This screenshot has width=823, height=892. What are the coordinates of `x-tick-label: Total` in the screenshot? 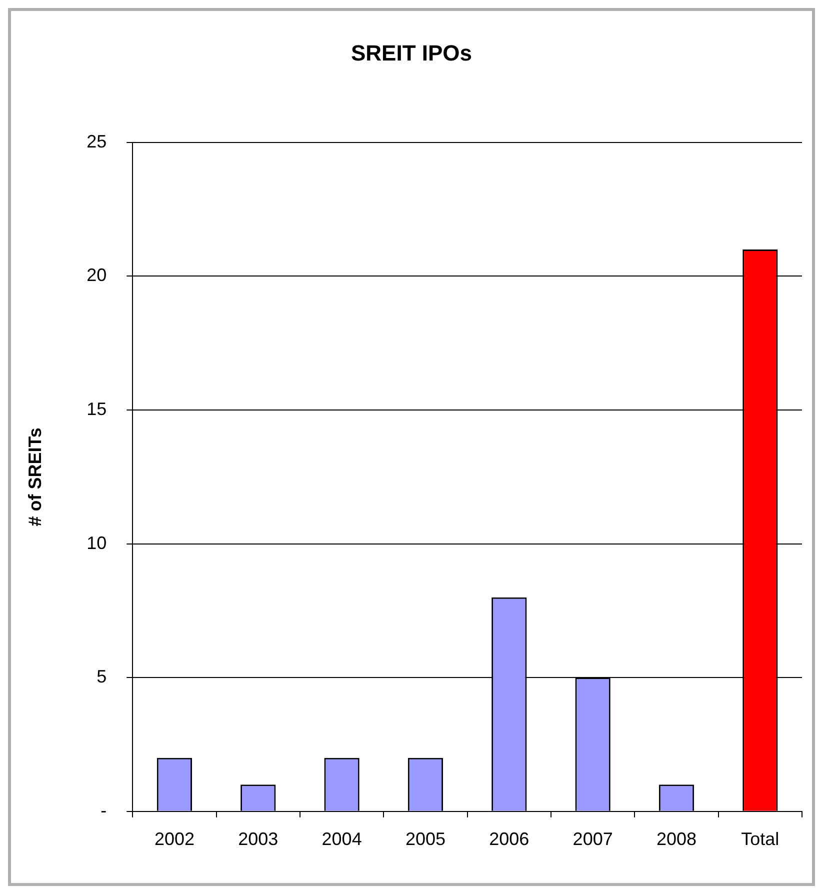 It's located at (760, 839).